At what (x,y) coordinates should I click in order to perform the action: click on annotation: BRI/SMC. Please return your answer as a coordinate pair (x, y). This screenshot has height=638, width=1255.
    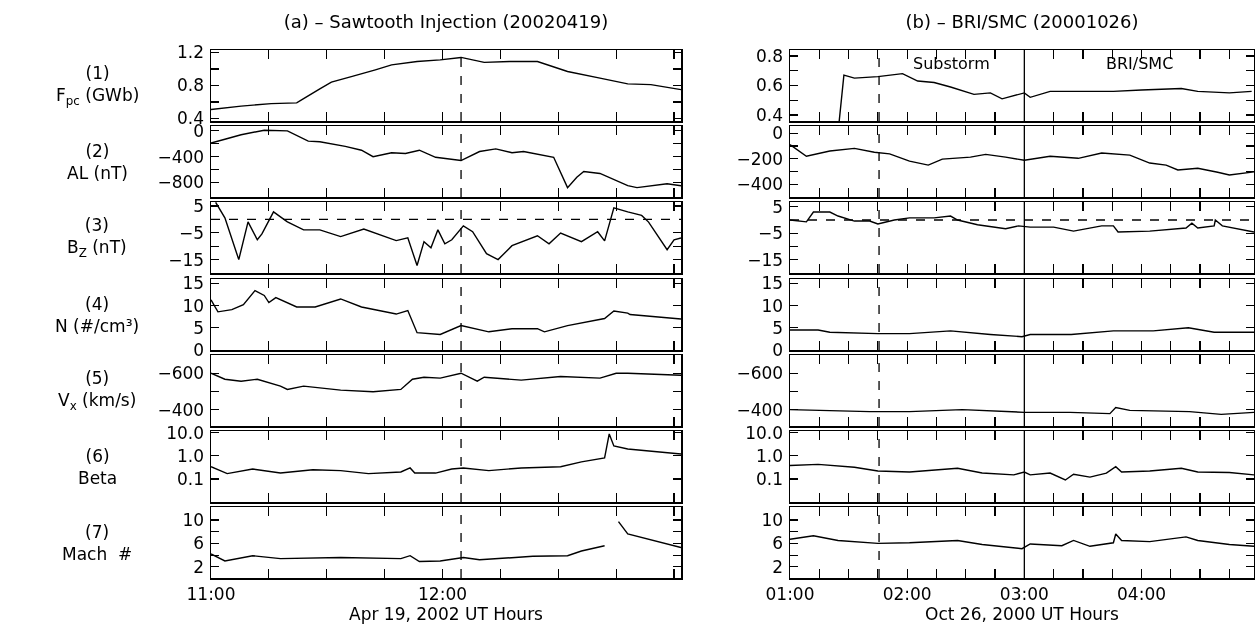
    Looking at the image, I should click on (1140, 63).